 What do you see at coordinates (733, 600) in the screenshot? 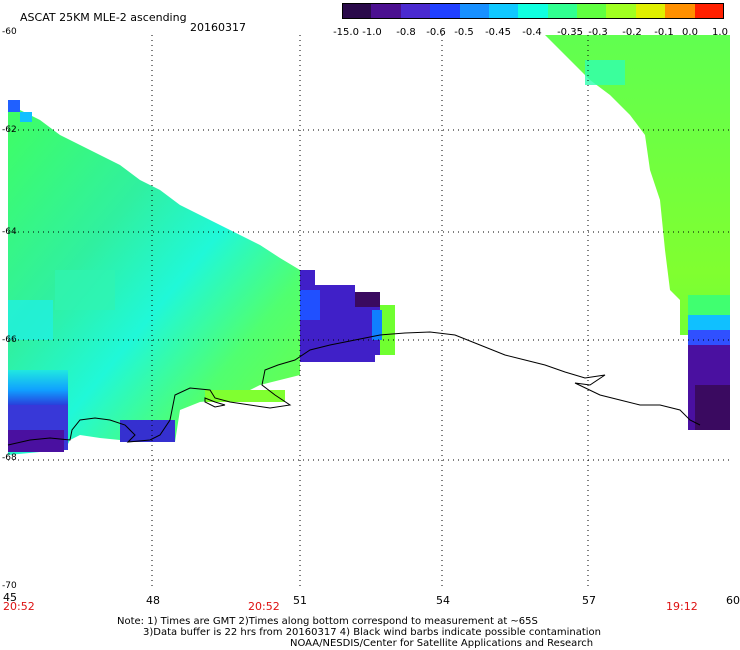
I see `x-tick: 60` at bounding box center [733, 600].